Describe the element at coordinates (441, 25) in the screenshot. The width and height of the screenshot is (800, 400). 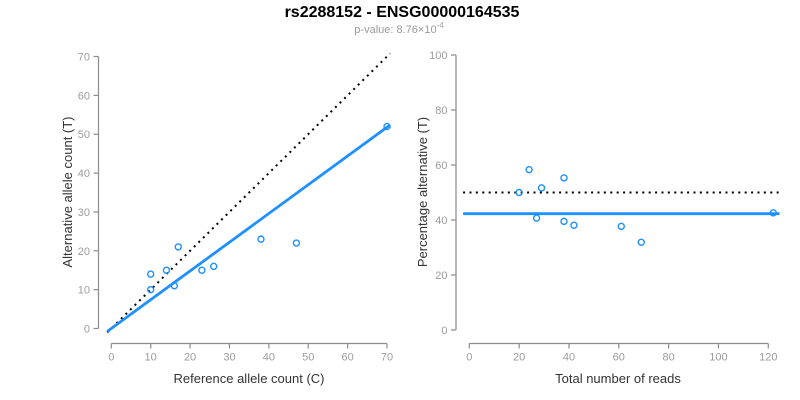
I see `p-value-exponent: -4` at that location.